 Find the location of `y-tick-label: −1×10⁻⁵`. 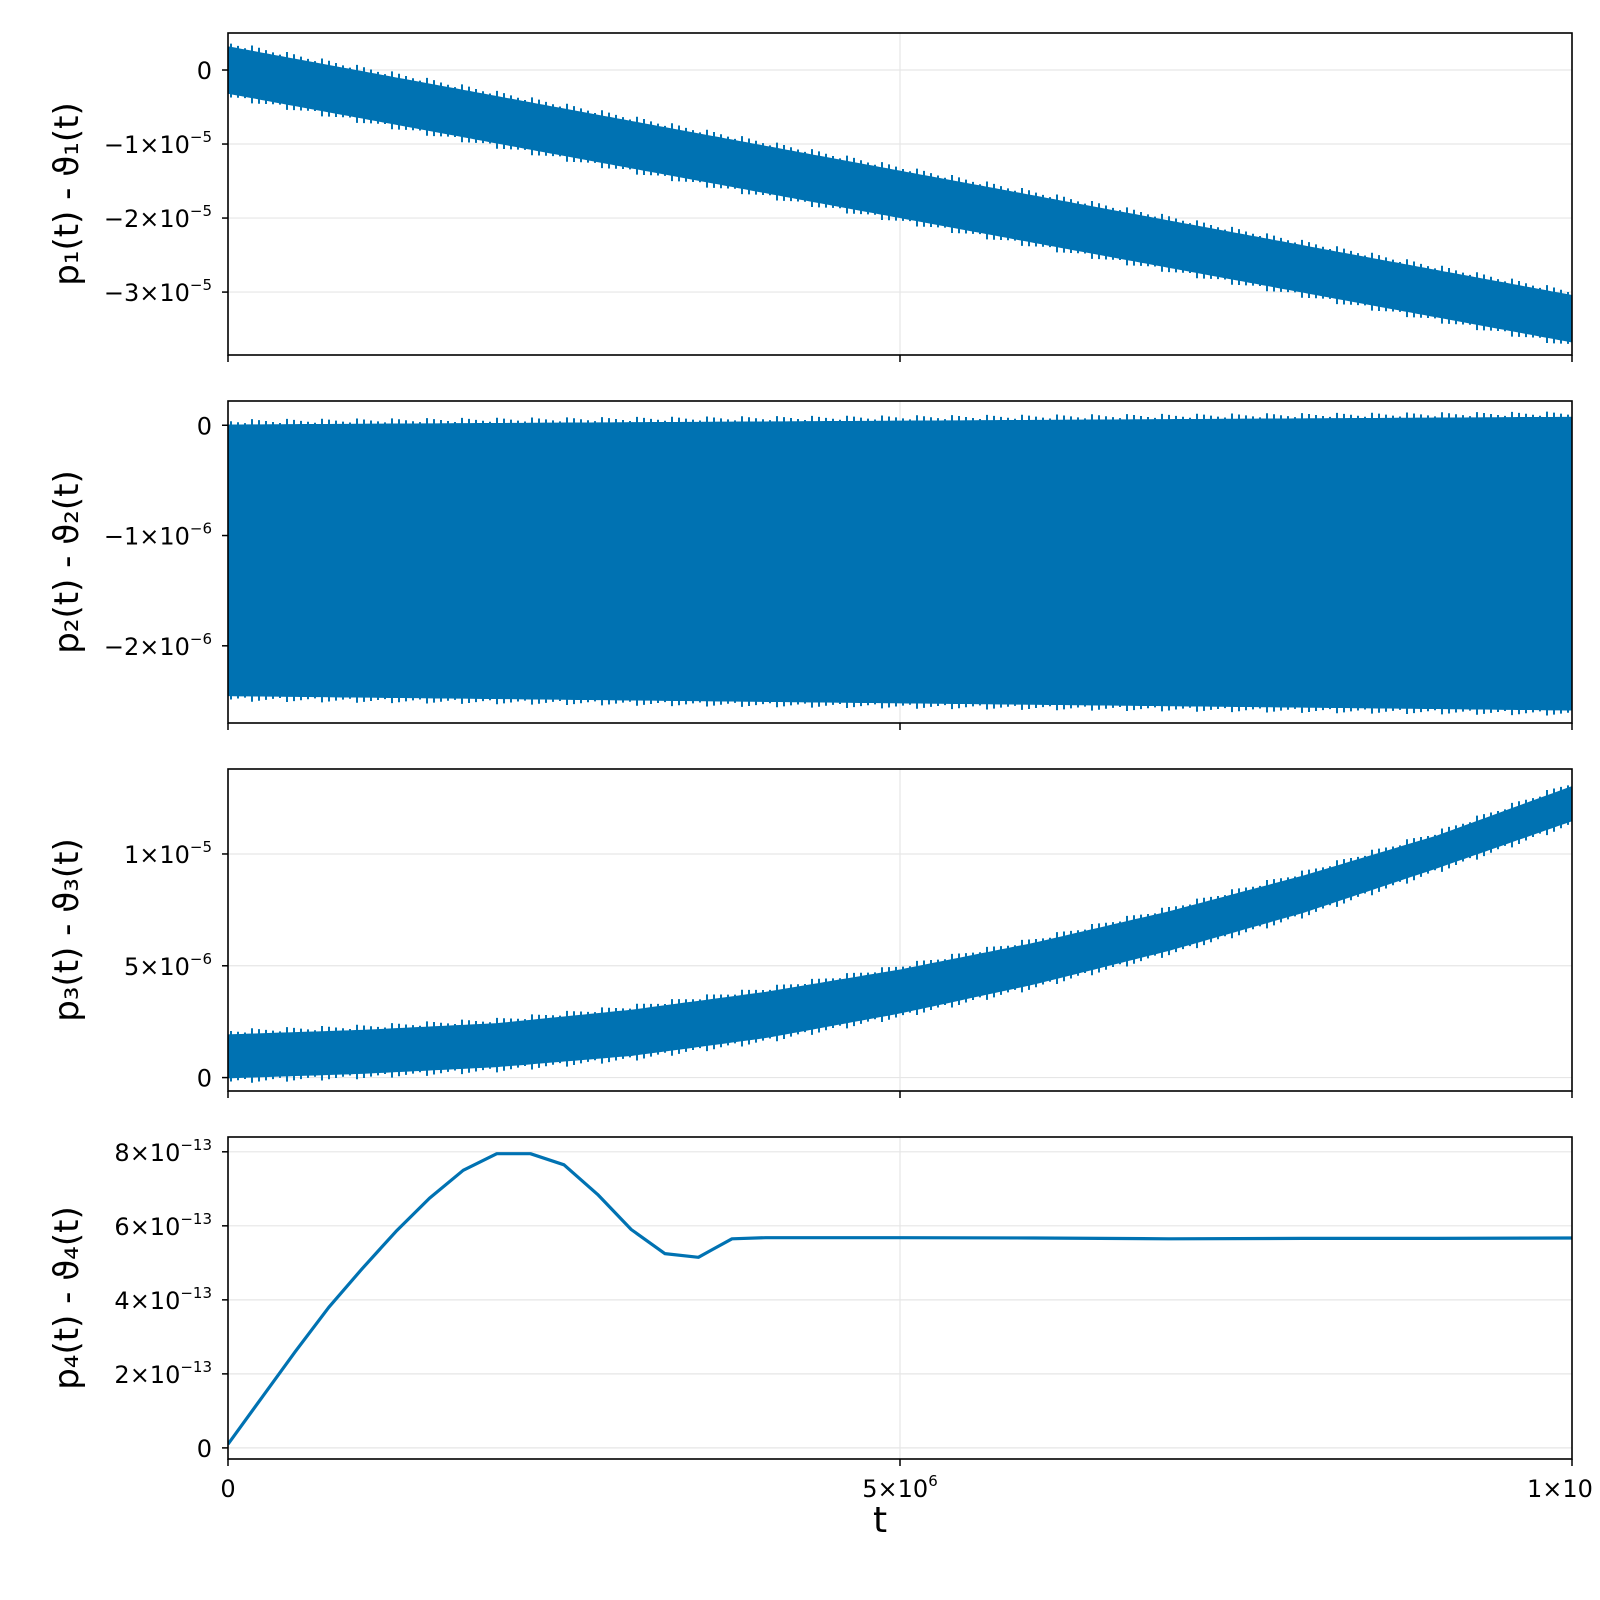

y-tick-label: −1×10⁻⁵ is located at coordinates (158, 143).